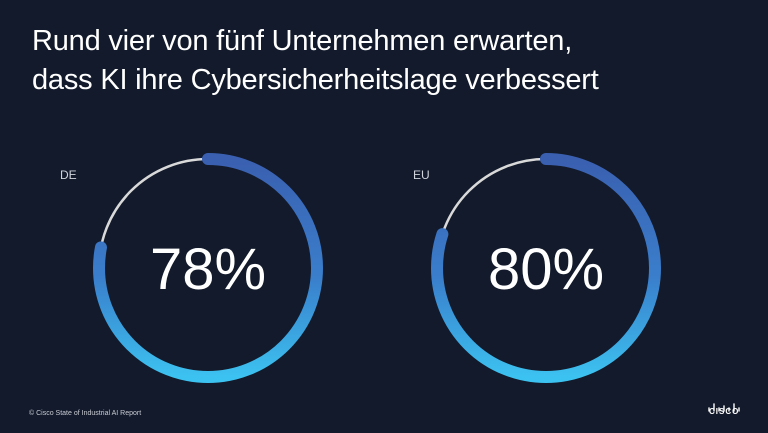  I want to click on region-label-de: DE, so click(68, 175).